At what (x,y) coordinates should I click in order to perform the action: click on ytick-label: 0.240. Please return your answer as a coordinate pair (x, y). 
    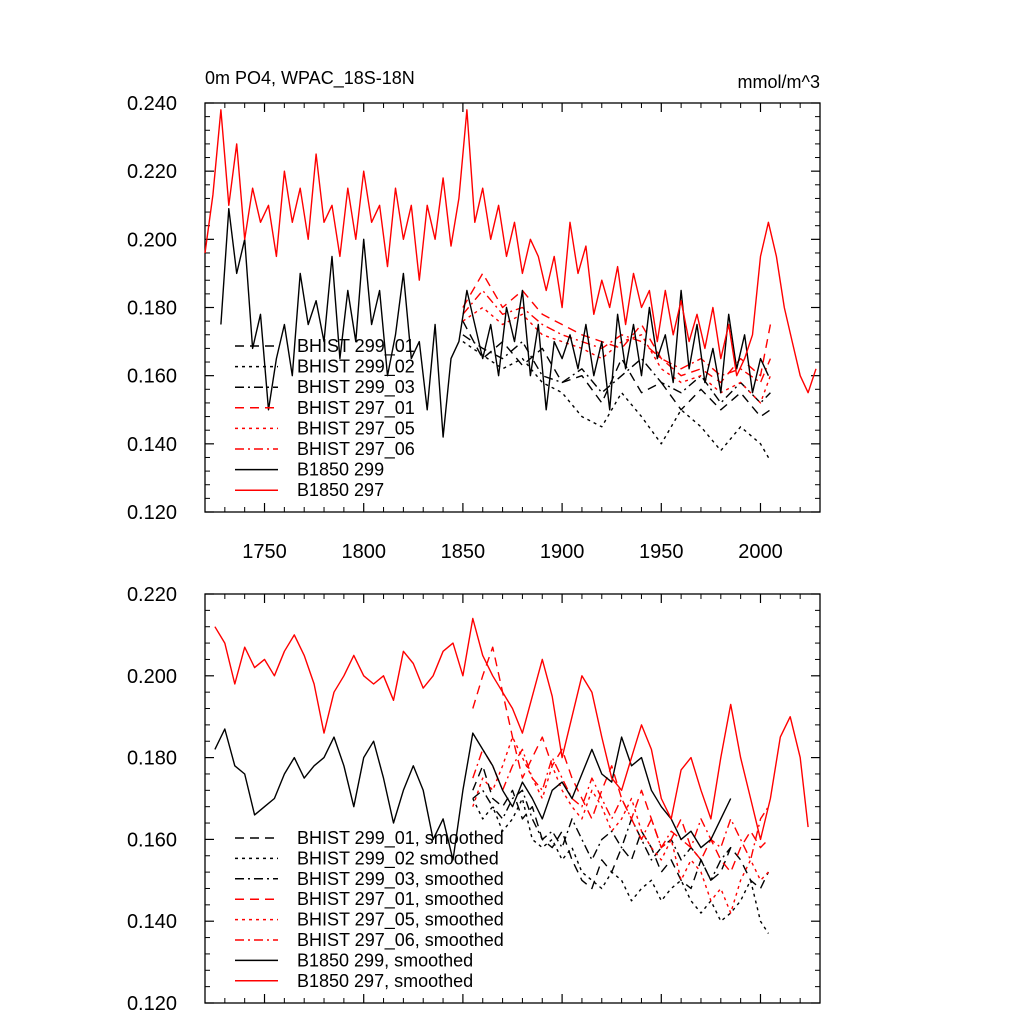
    Looking at the image, I should click on (152, 104).